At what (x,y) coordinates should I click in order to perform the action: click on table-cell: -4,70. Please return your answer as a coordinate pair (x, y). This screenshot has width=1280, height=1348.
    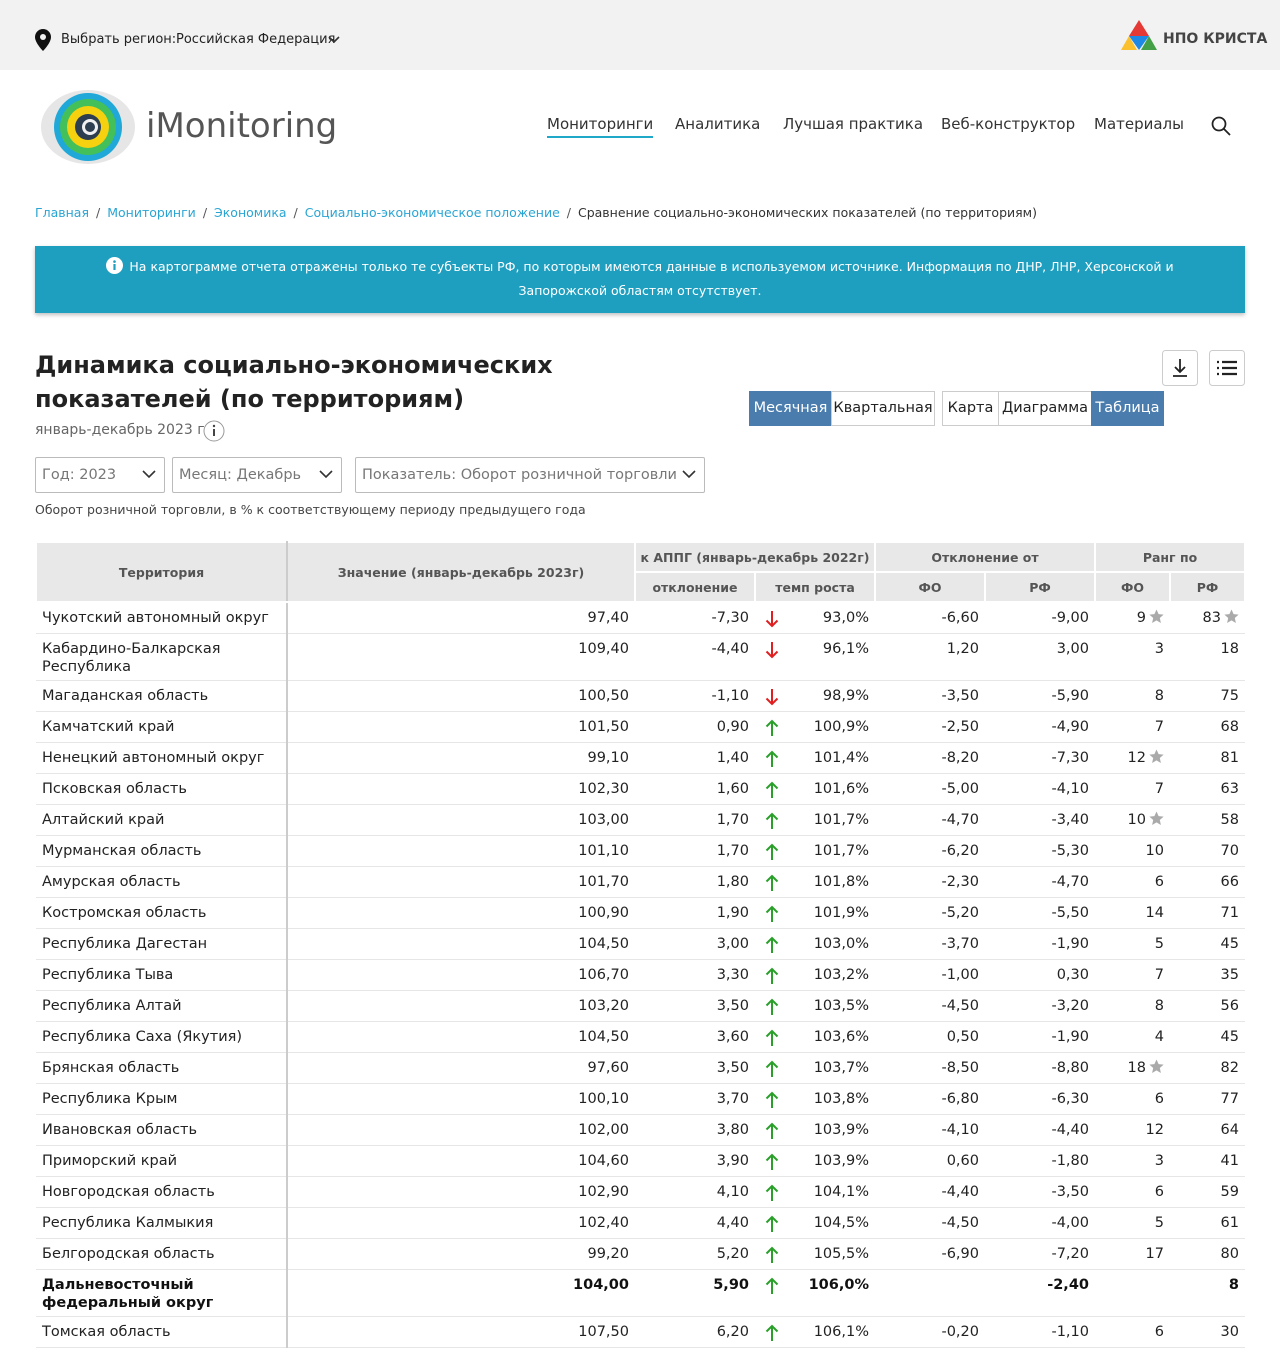
    Looking at the image, I should click on (930, 820).